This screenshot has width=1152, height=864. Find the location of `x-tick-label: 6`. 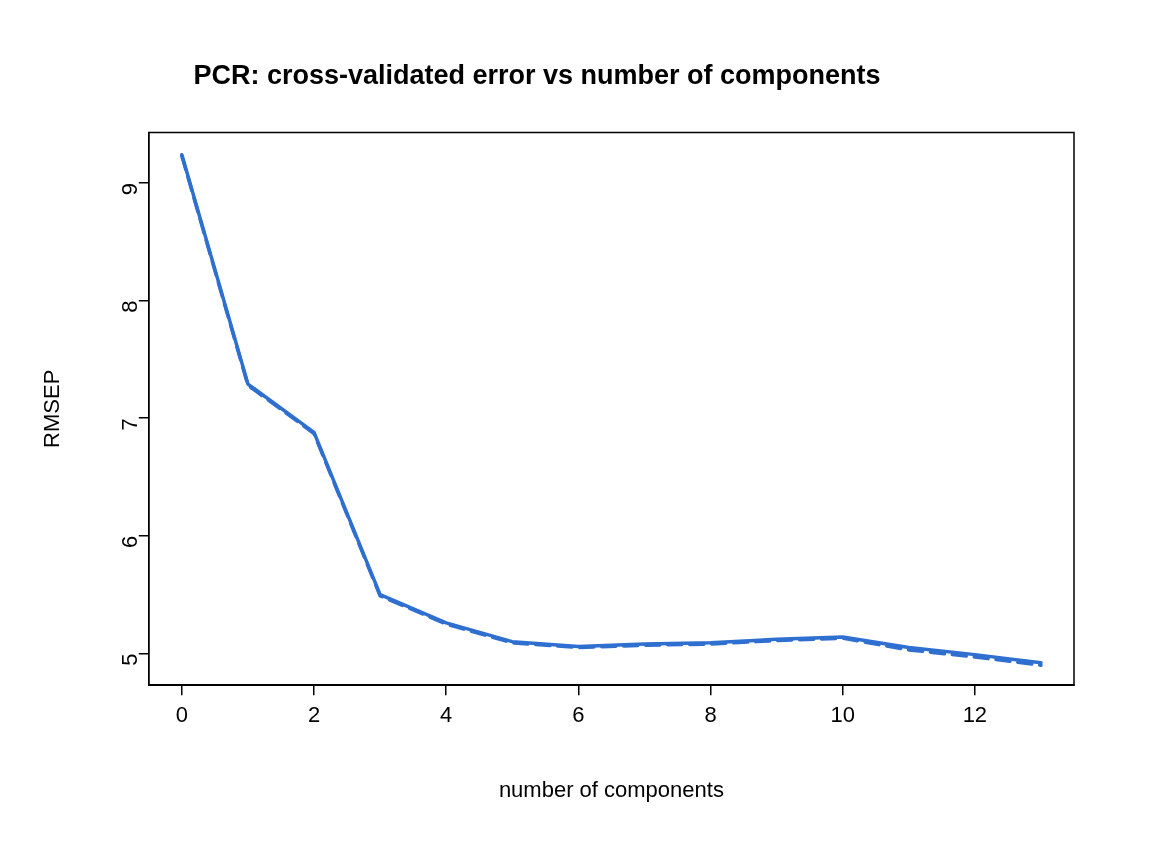

x-tick-label: 6 is located at coordinates (578, 715).